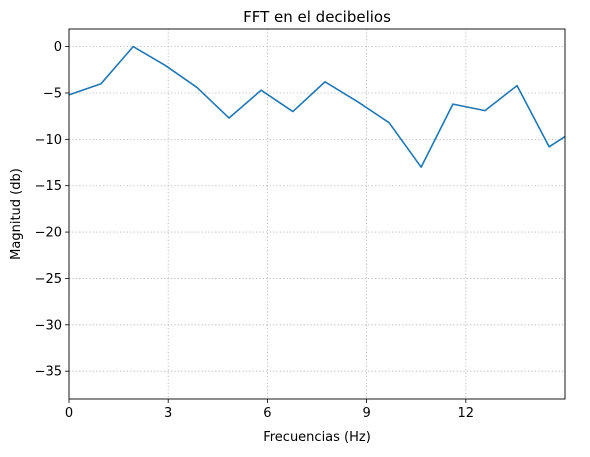  Describe the element at coordinates (466, 413) in the screenshot. I see `x-tick-label: 12` at that location.